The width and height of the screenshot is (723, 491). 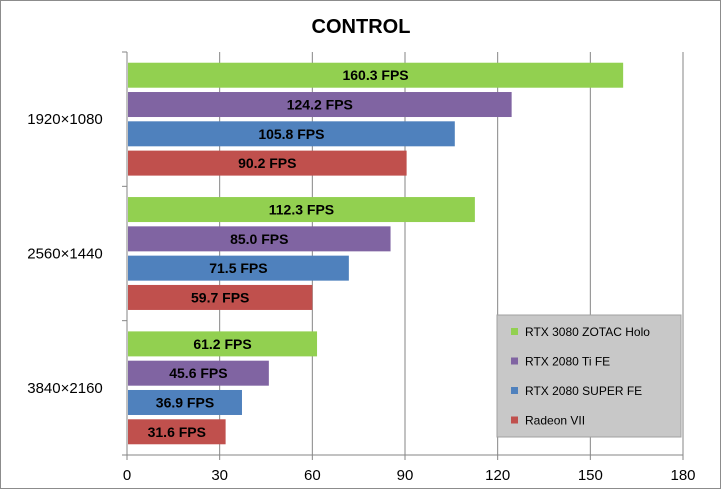 I want to click on data-label: 105.8 FPS, so click(x=291, y=134).